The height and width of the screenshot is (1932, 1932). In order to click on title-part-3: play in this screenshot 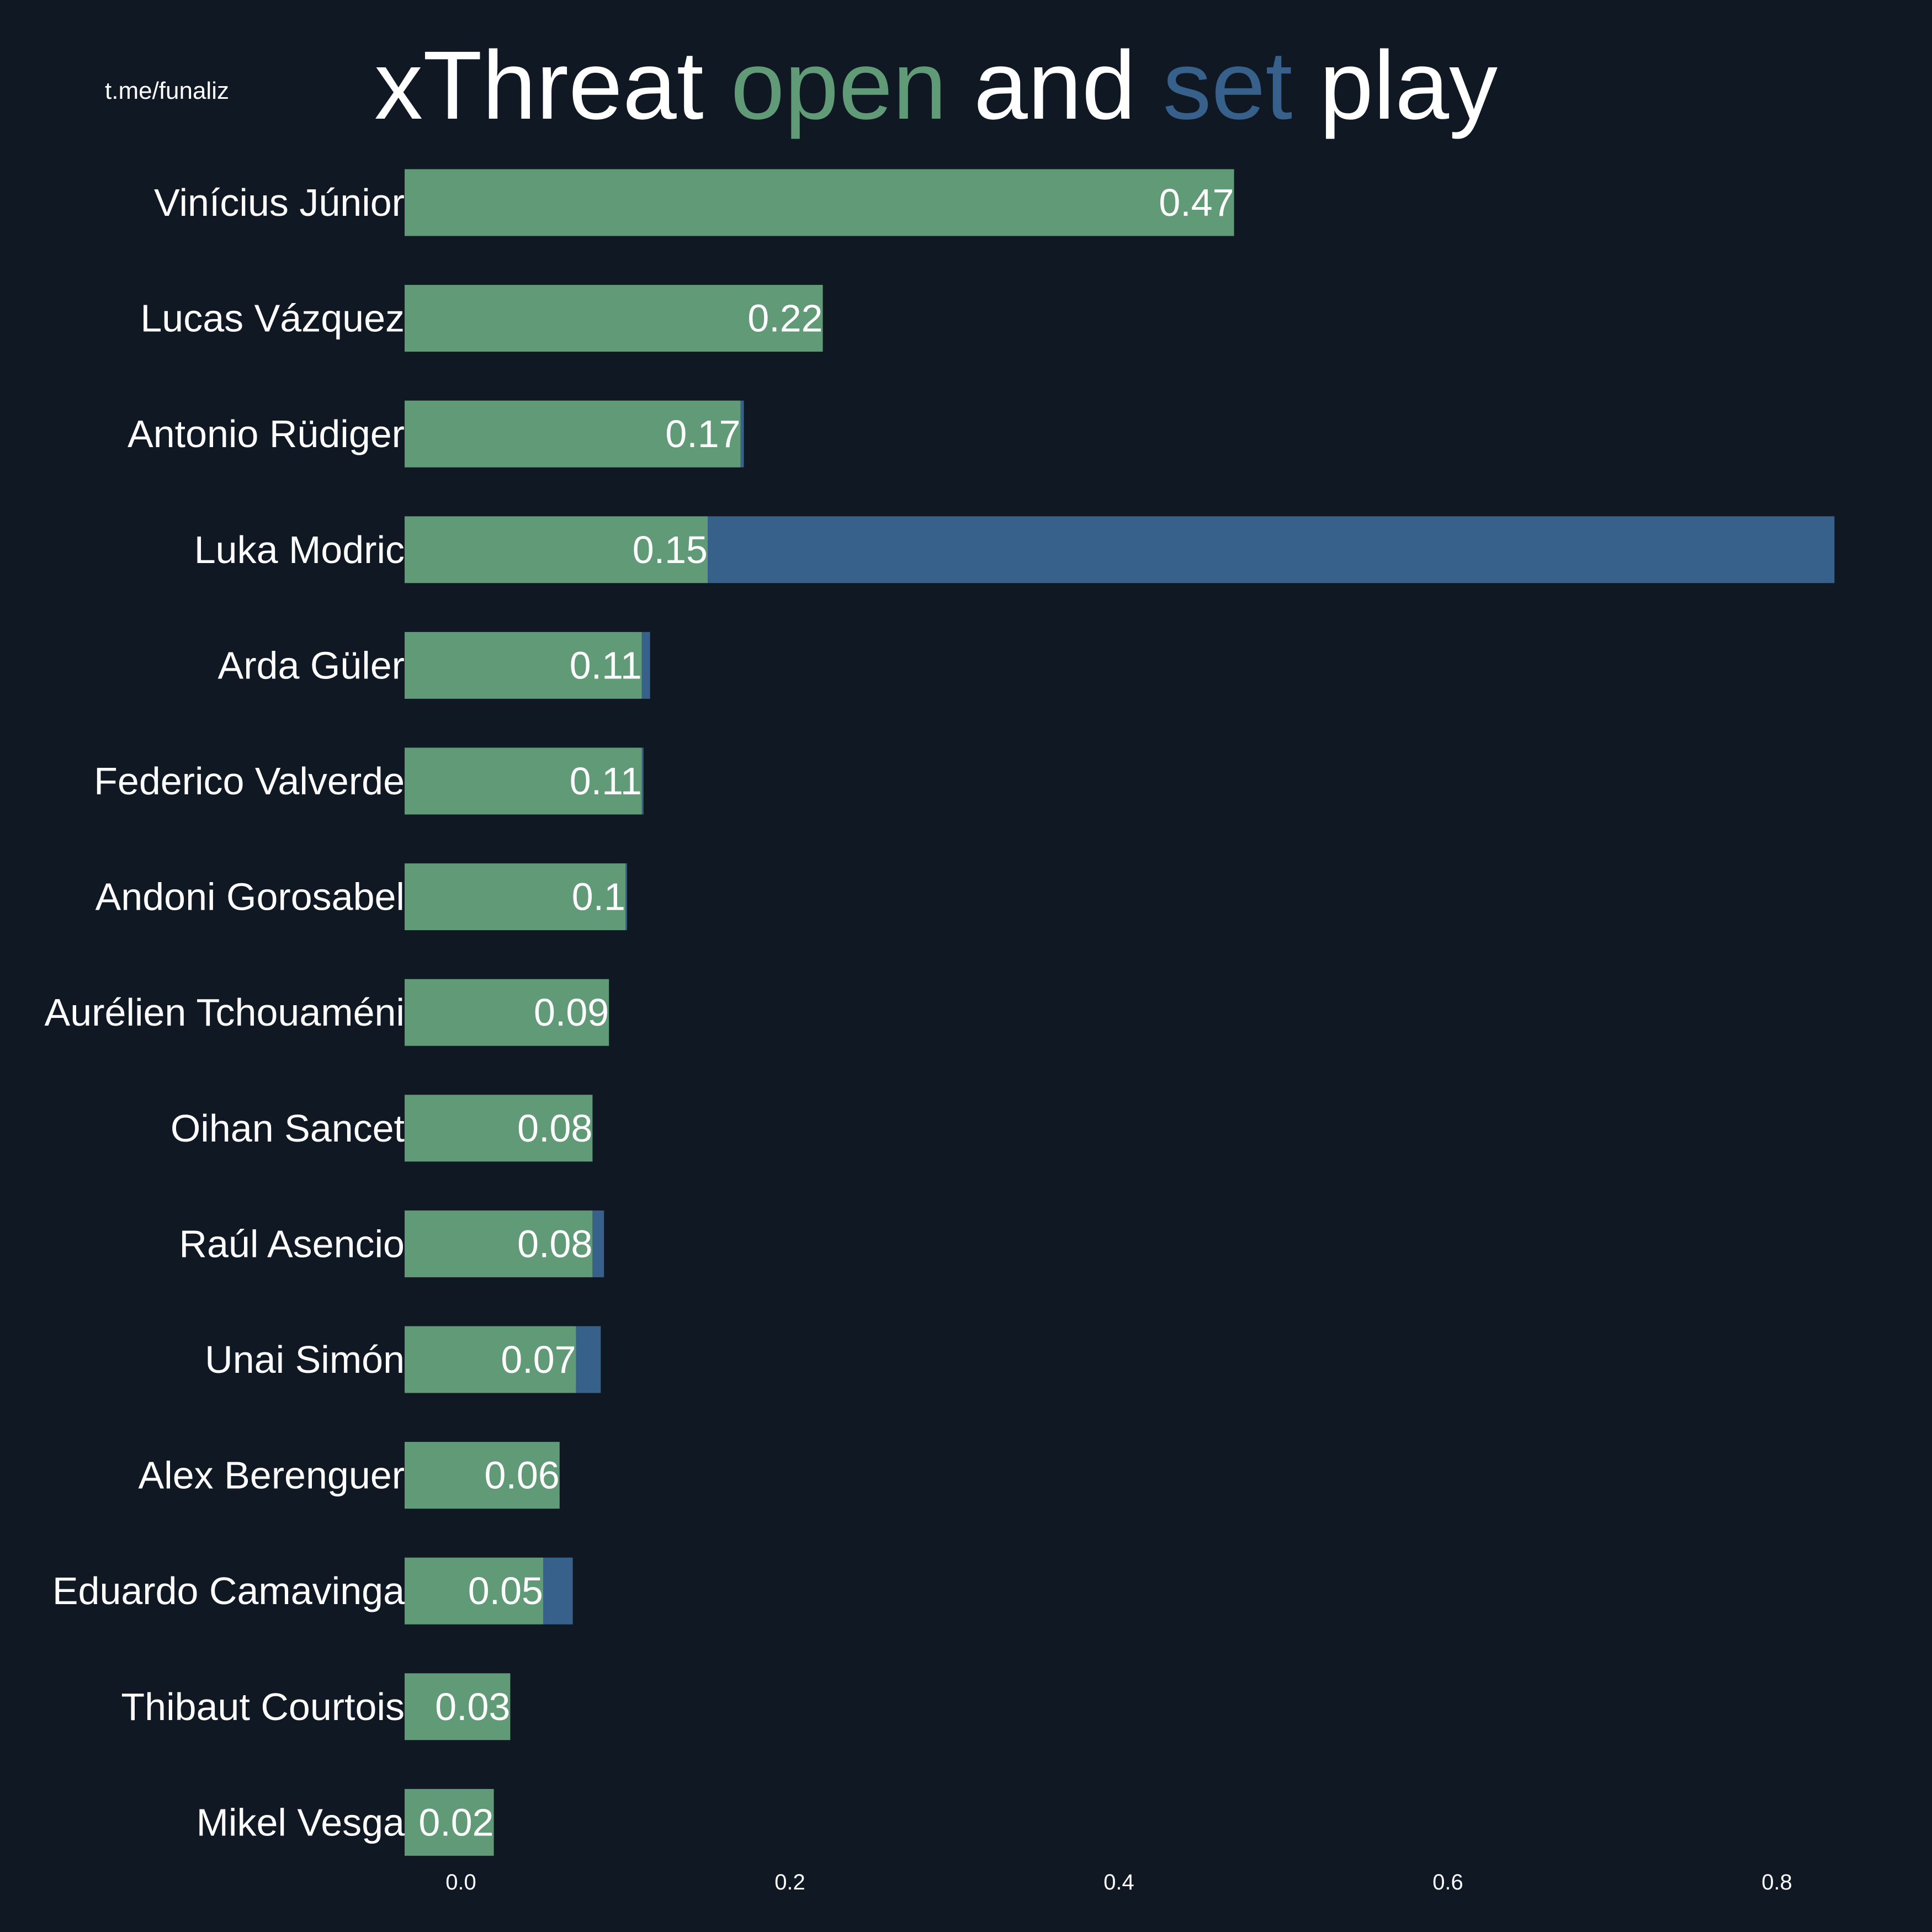, I will do `click(1395, 86)`.